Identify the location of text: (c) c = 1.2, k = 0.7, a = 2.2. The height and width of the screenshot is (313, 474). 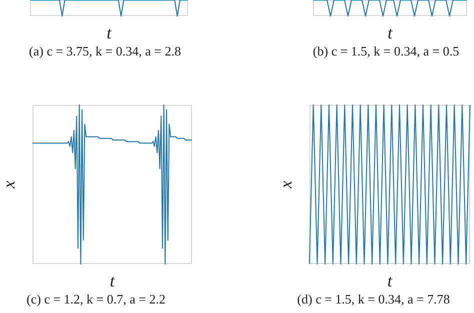
(96, 299).